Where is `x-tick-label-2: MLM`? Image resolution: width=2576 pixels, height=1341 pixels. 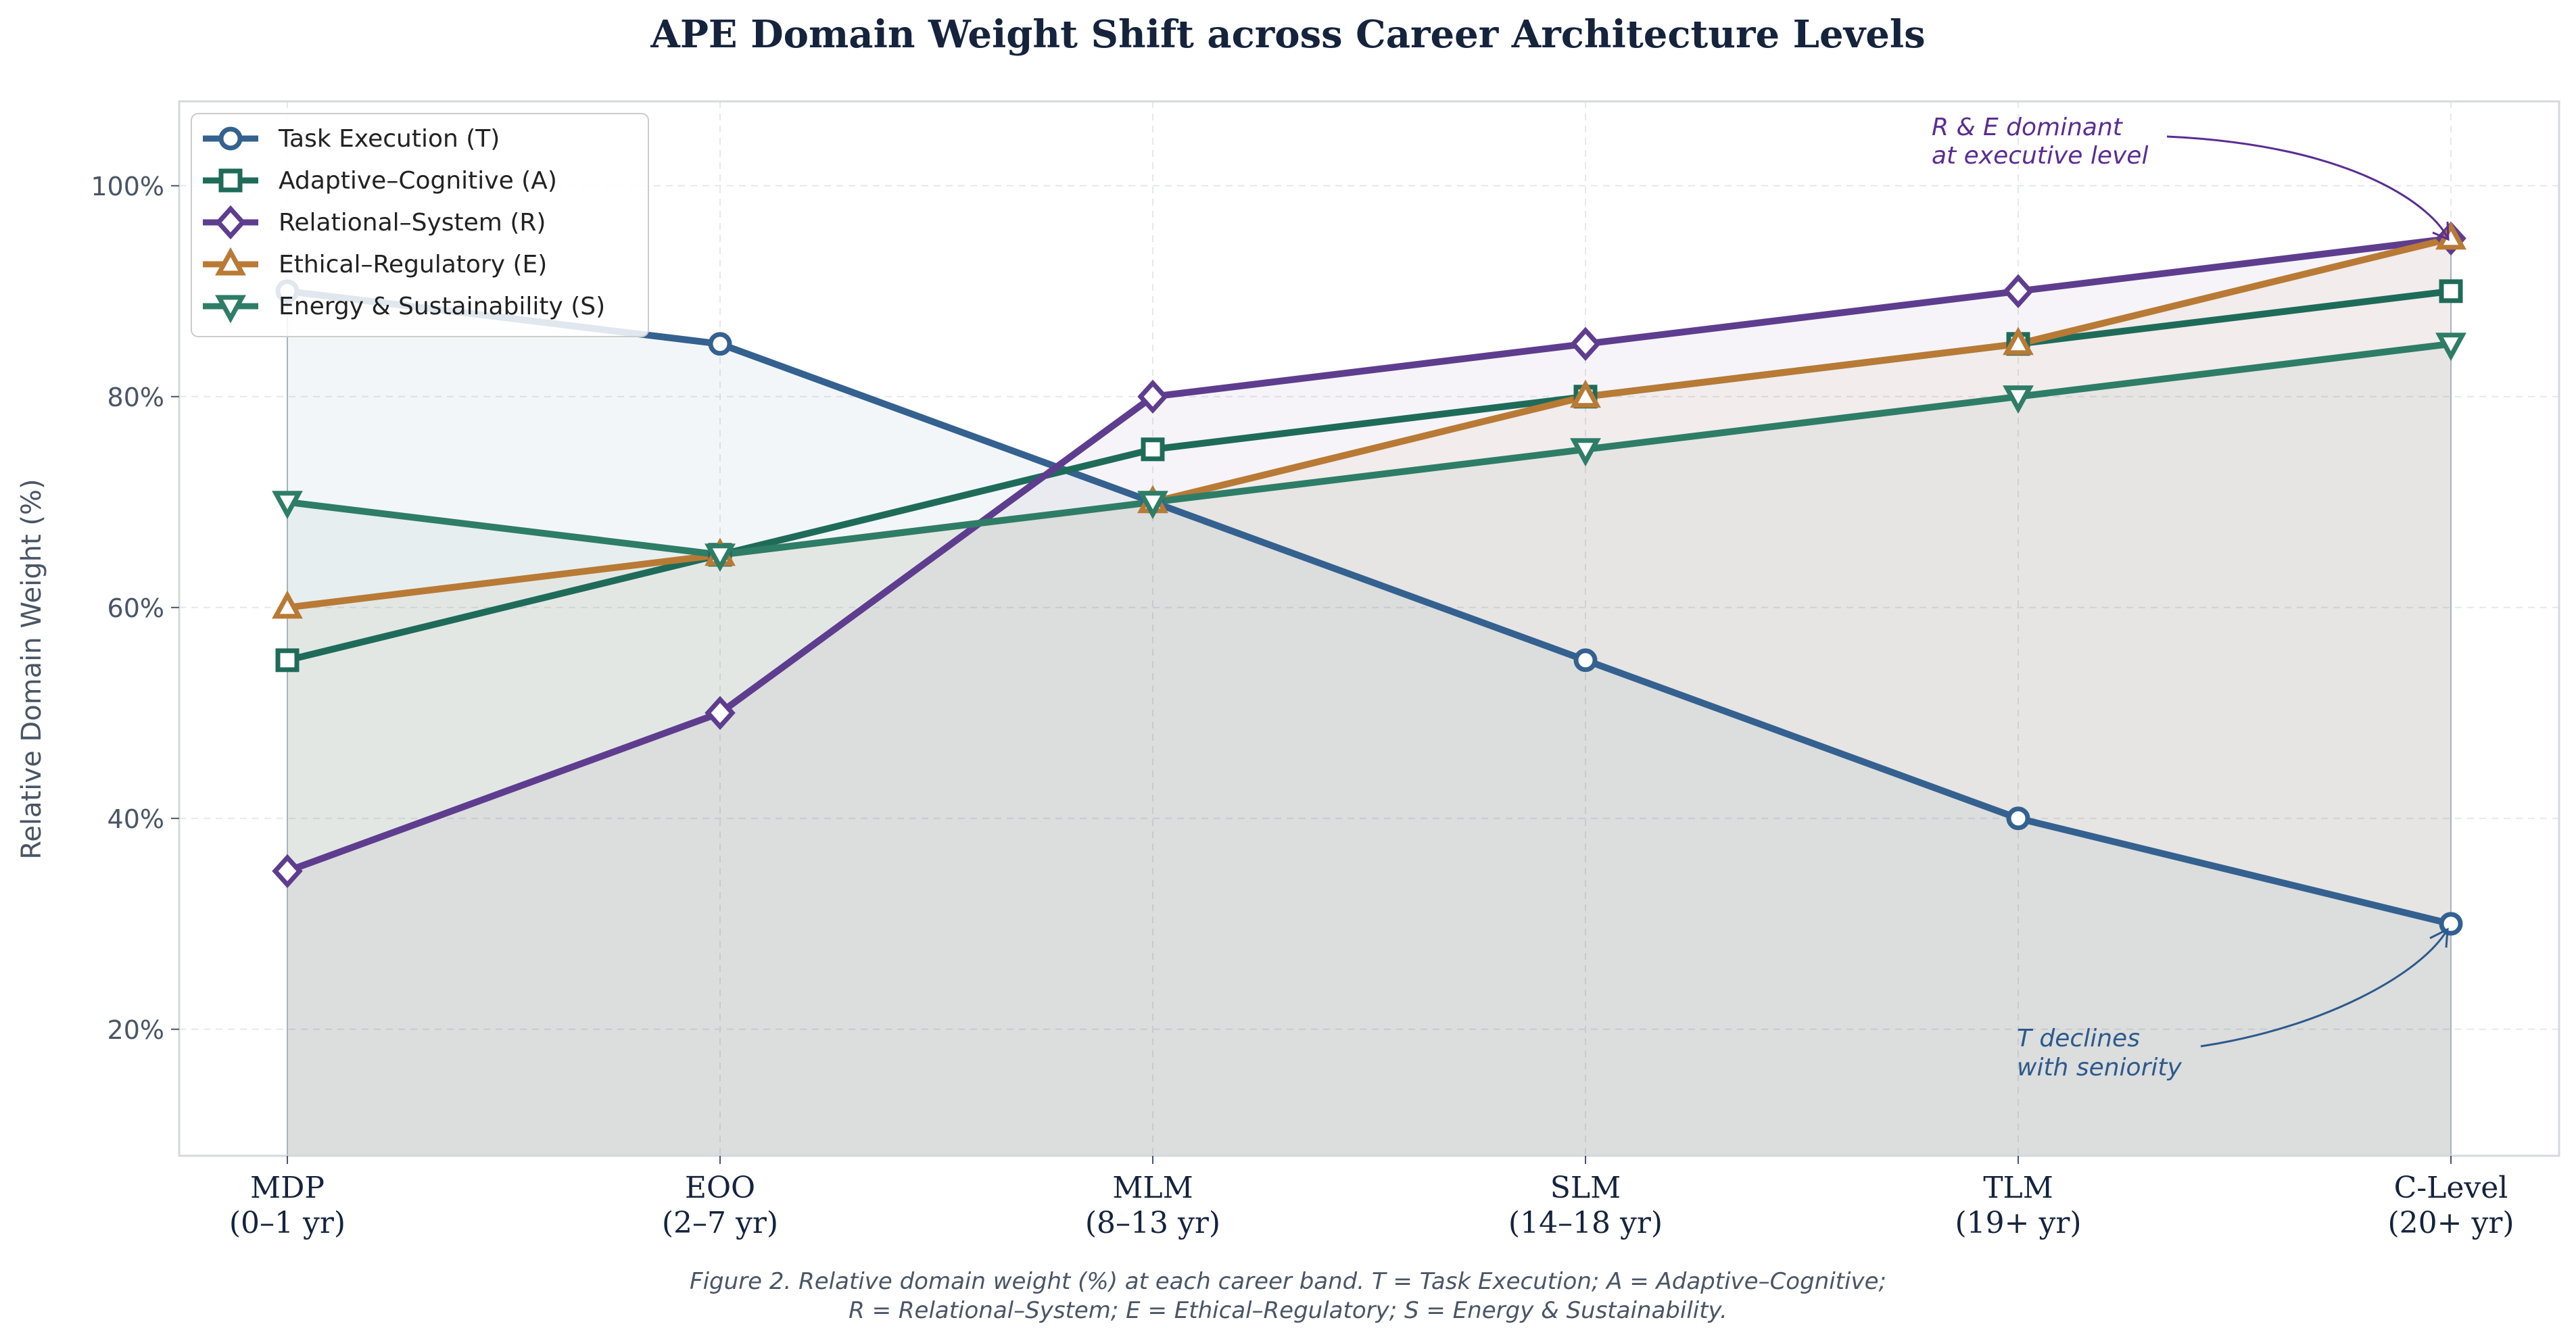 x-tick-label-2: MLM is located at coordinates (1152, 1188).